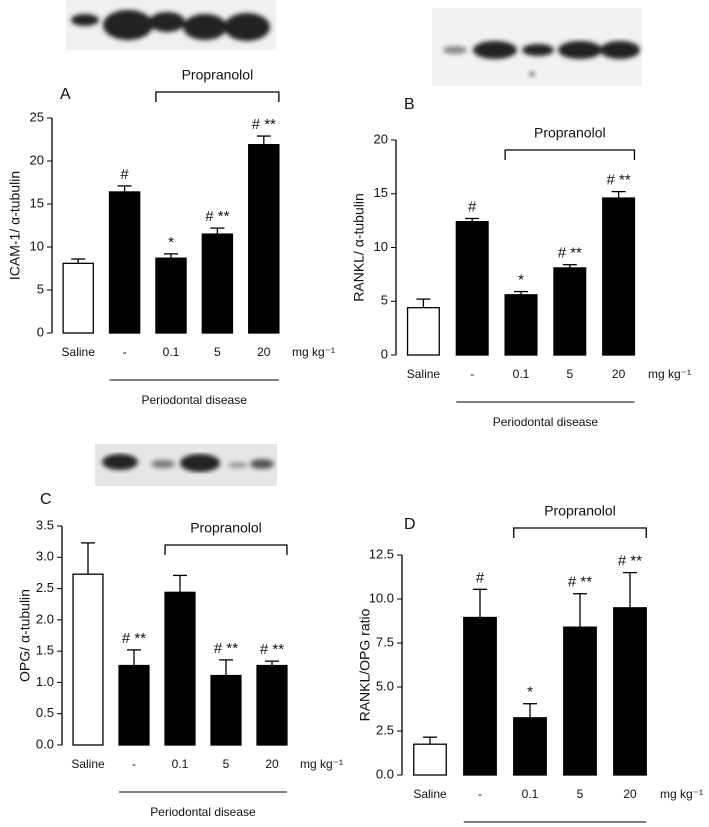 The height and width of the screenshot is (827, 709). Describe the element at coordinates (45, 524) in the screenshot. I see `y-tick-label: 3.5` at that location.